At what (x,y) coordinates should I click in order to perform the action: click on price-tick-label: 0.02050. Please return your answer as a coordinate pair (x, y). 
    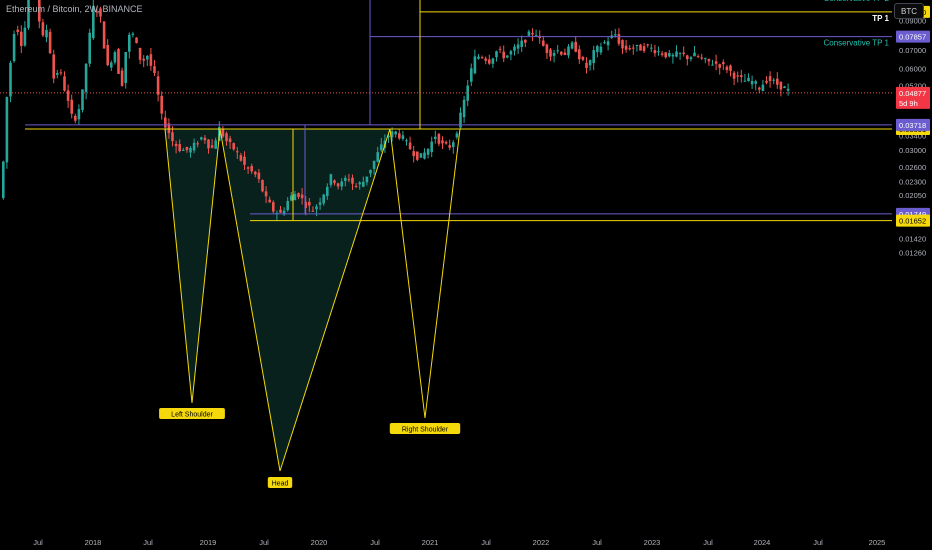
    Looking at the image, I should click on (912, 195).